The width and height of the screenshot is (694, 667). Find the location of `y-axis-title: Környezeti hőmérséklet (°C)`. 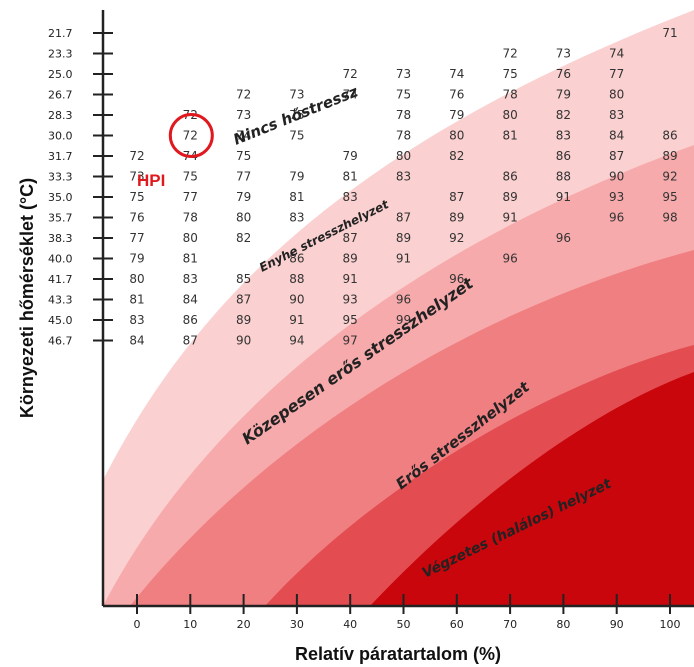

y-axis-title: Környezeti hőmérséklet (°C) is located at coordinates (27, 298).